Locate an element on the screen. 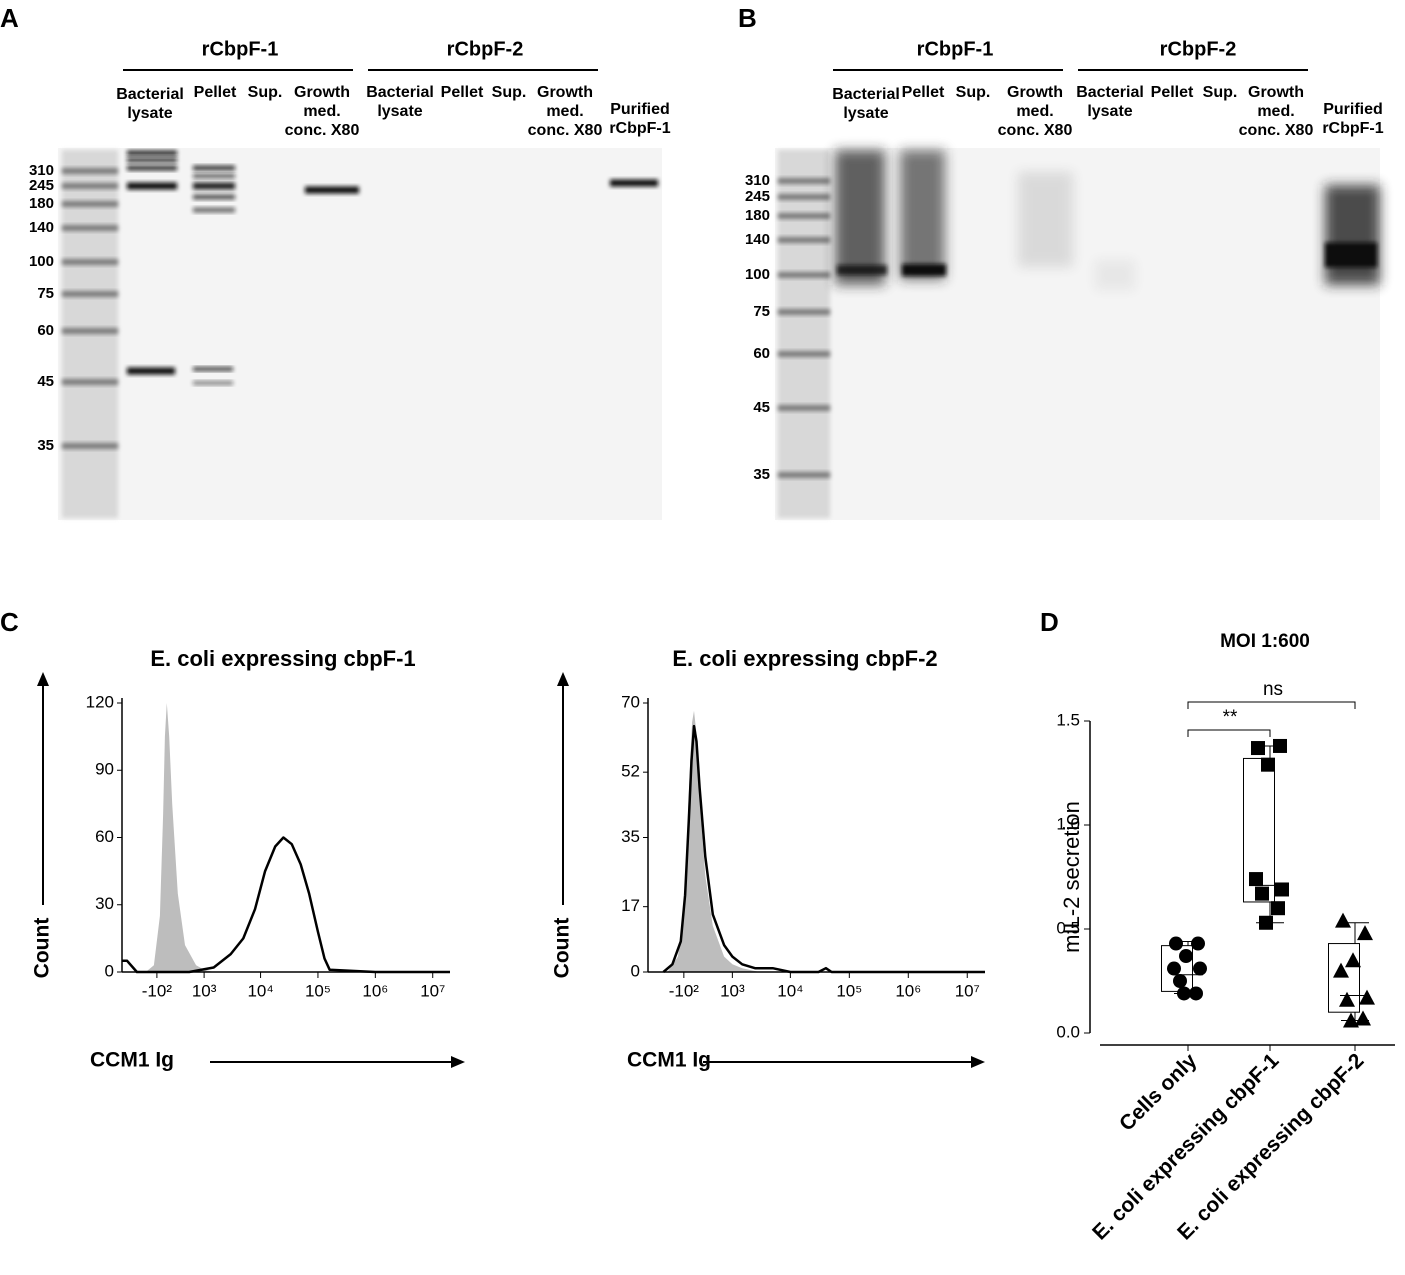  y-tick-label: 0 is located at coordinates (109, 970).